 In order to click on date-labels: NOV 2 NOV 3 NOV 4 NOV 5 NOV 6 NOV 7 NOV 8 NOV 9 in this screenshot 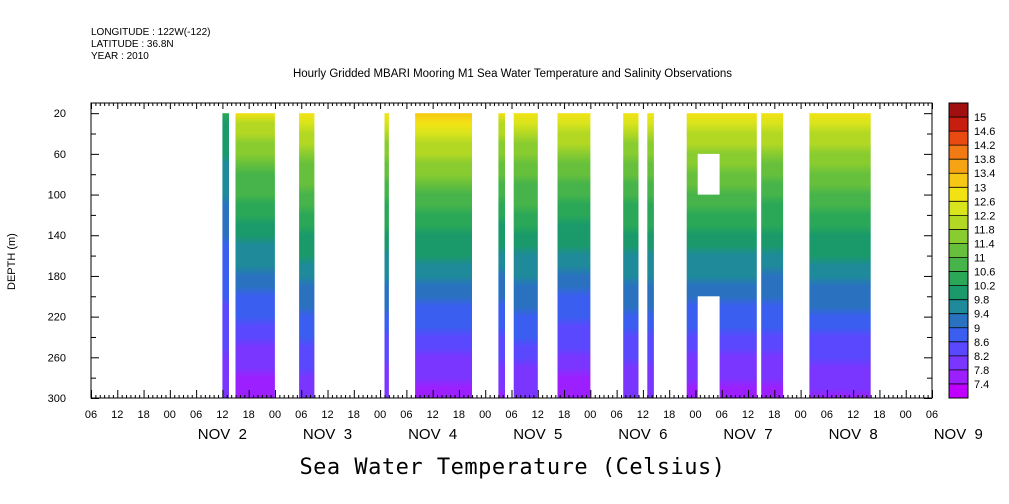, I will do `click(590, 434)`.